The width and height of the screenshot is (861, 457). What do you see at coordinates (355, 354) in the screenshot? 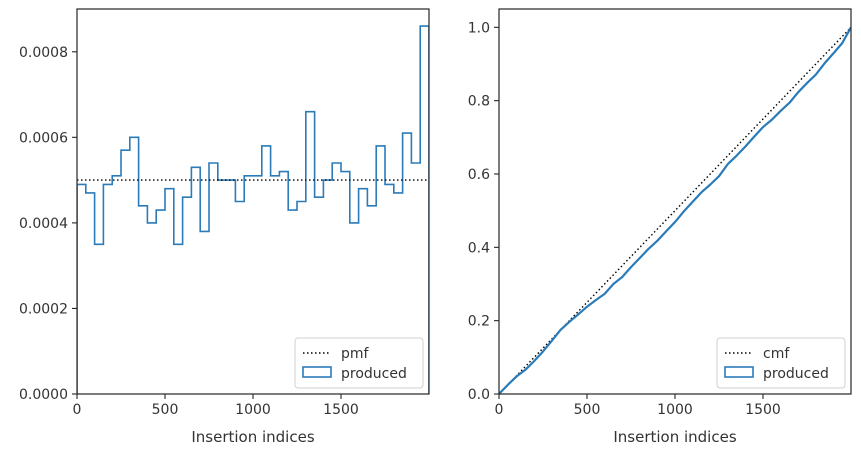
I see `legend-reference-label: pmf` at bounding box center [355, 354].